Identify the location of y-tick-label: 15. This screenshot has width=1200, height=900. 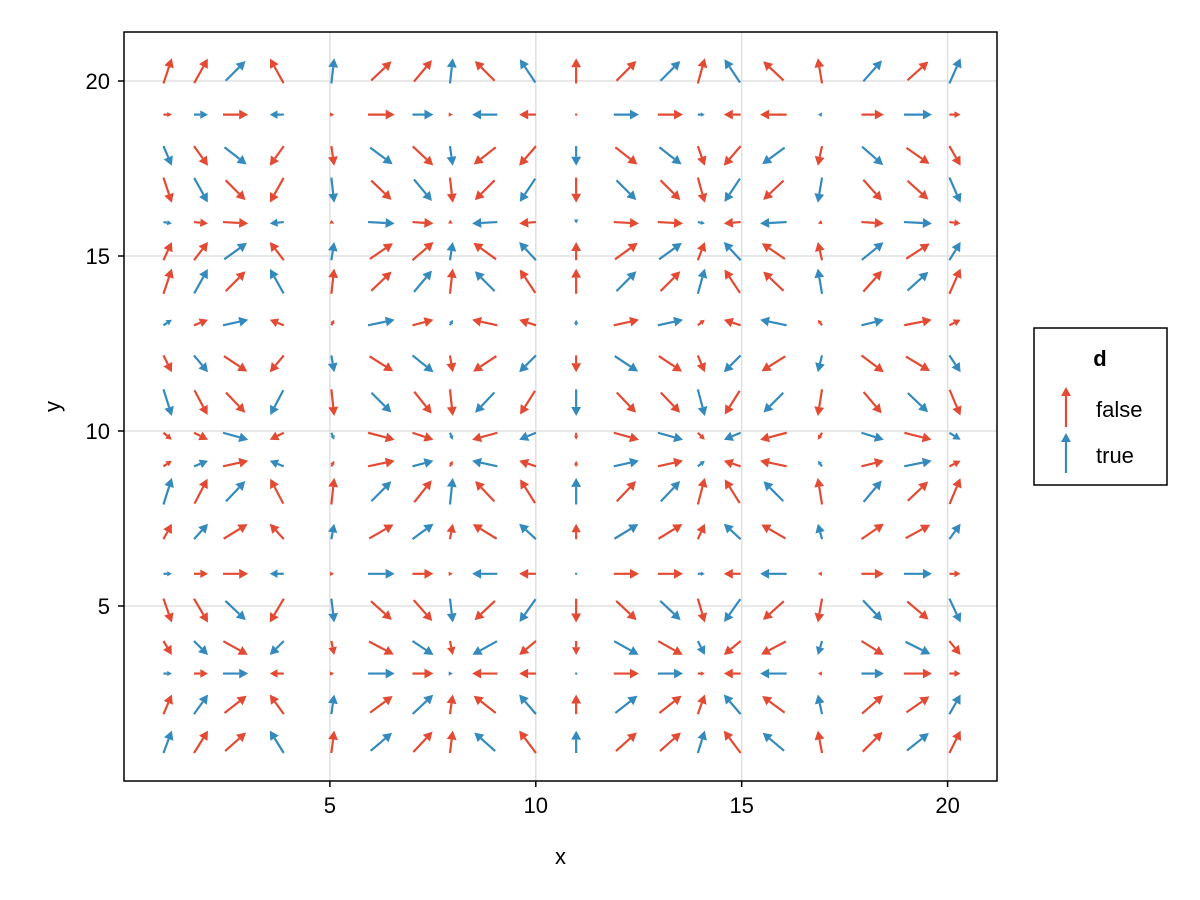
(98, 256).